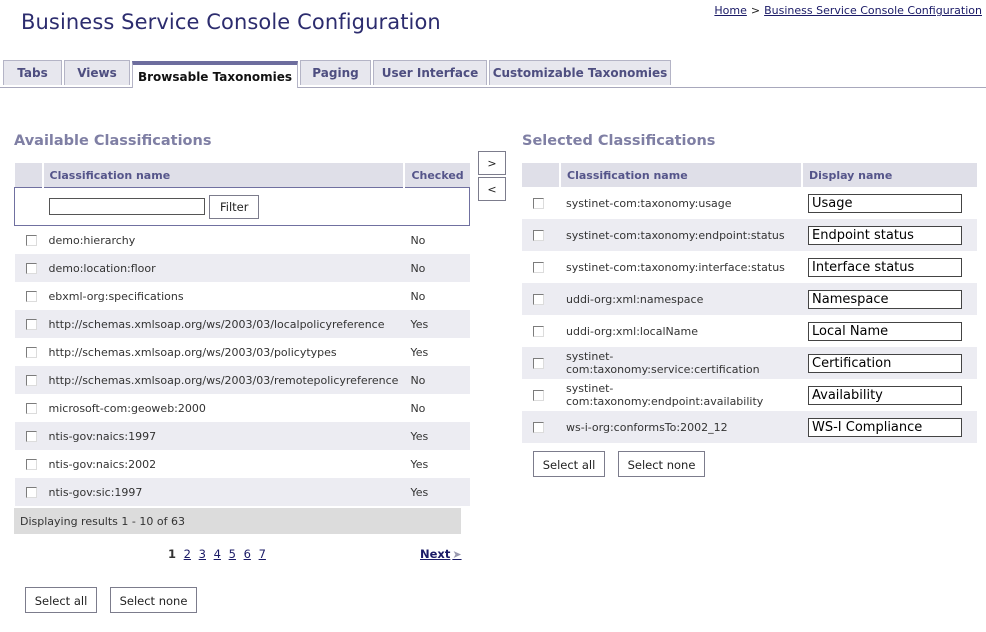 The height and width of the screenshot is (632, 986). I want to click on table-row: systinet-com:taxonomy:usage, so click(749, 203).